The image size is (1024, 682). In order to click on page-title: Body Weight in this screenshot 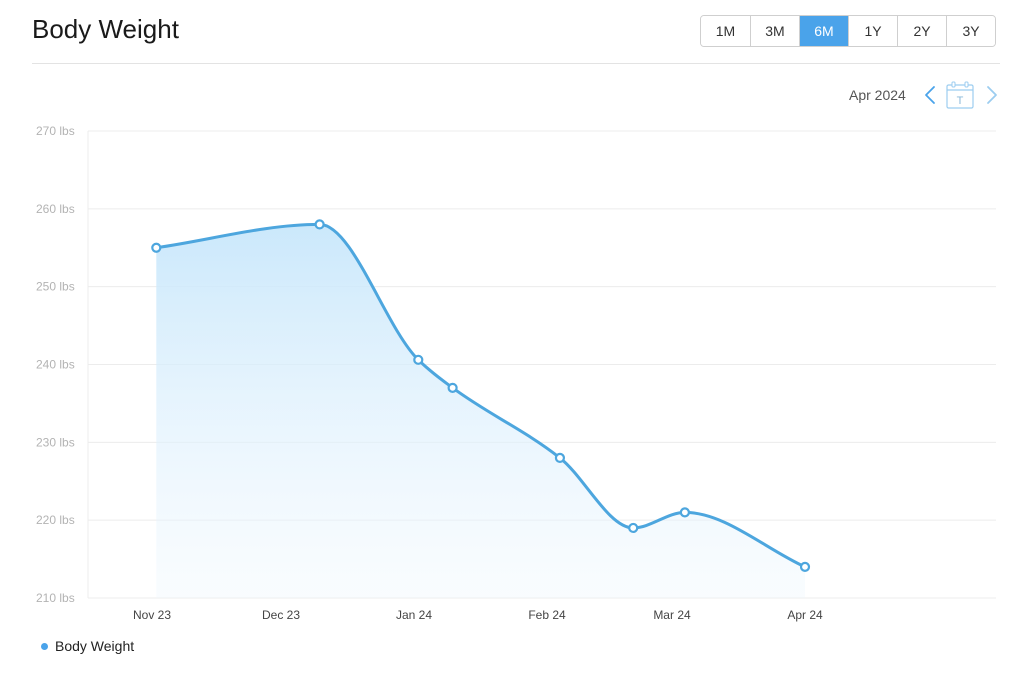, I will do `click(105, 29)`.